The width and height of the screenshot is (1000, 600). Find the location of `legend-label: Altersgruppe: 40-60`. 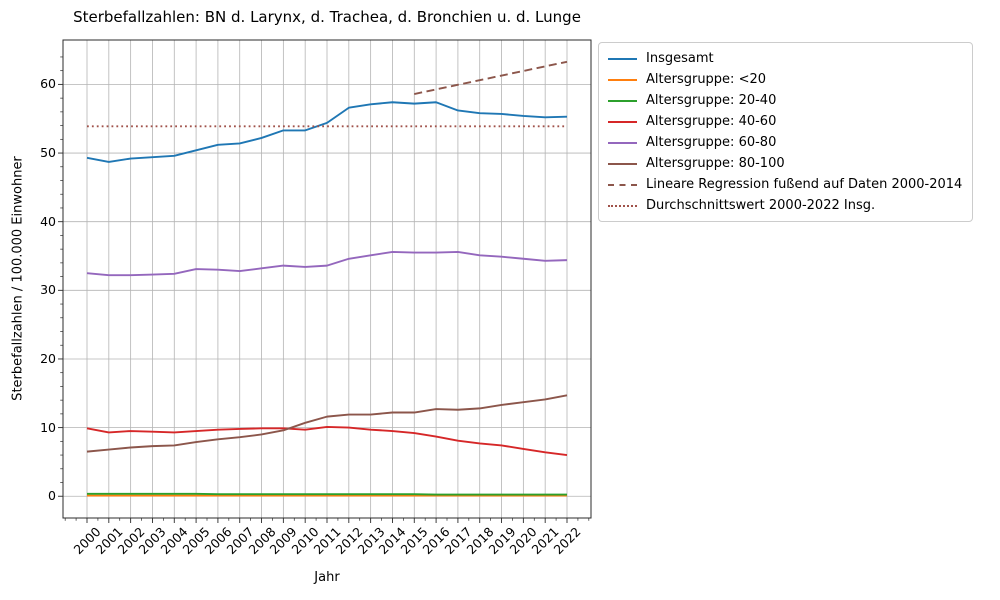

legend-label: Altersgruppe: 40-60 is located at coordinates (711, 121).